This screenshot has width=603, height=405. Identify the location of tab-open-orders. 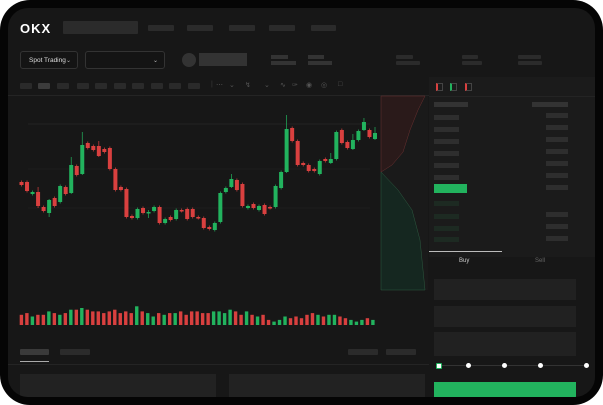
(34, 352).